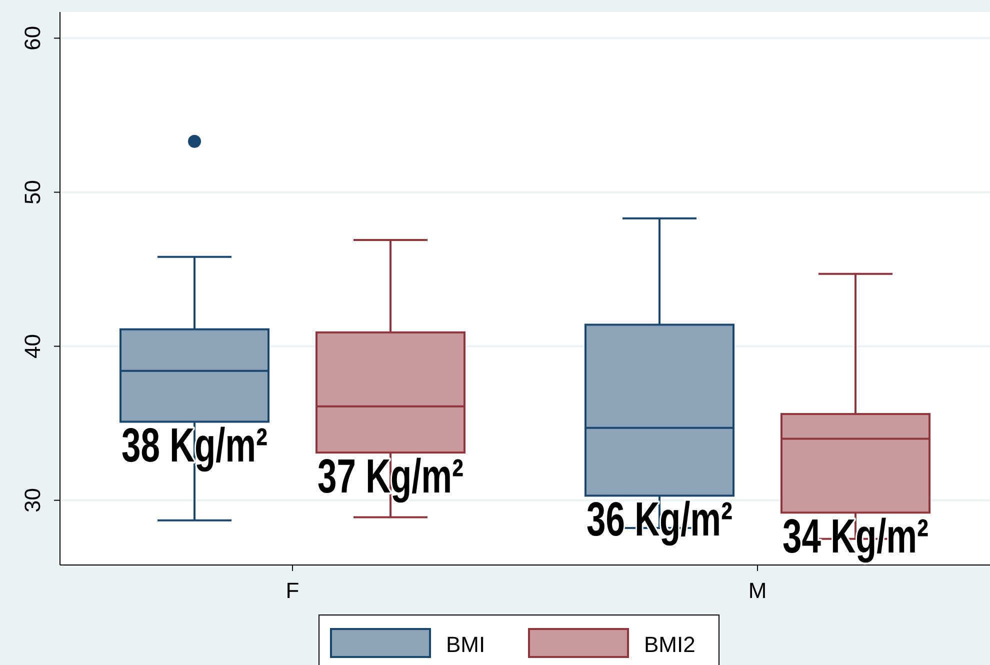 The image size is (990, 665). I want to click on y-tick-label: 40, so click(32, 346).